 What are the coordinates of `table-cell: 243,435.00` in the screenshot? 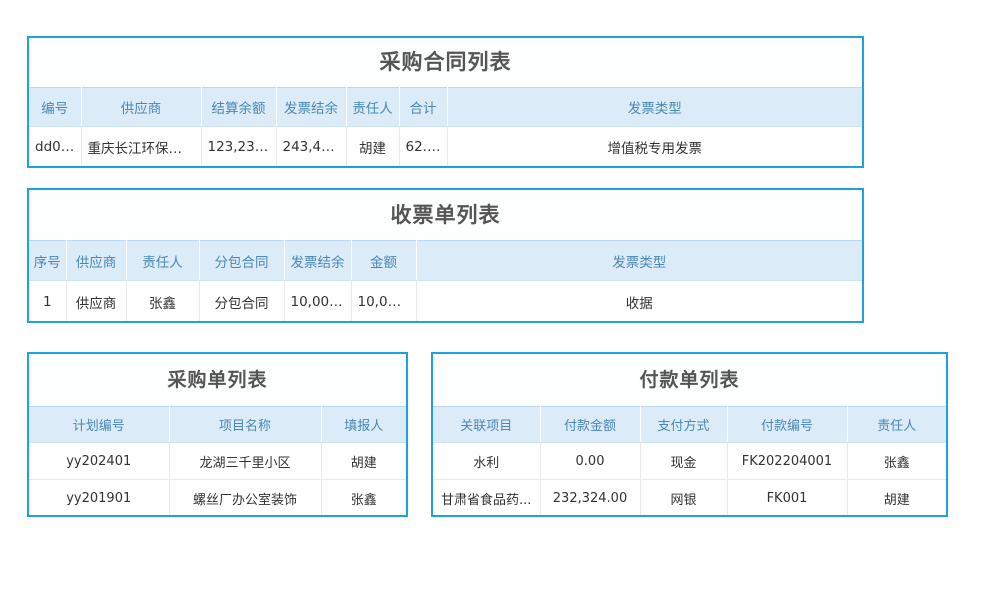 It's located at (311, 146).